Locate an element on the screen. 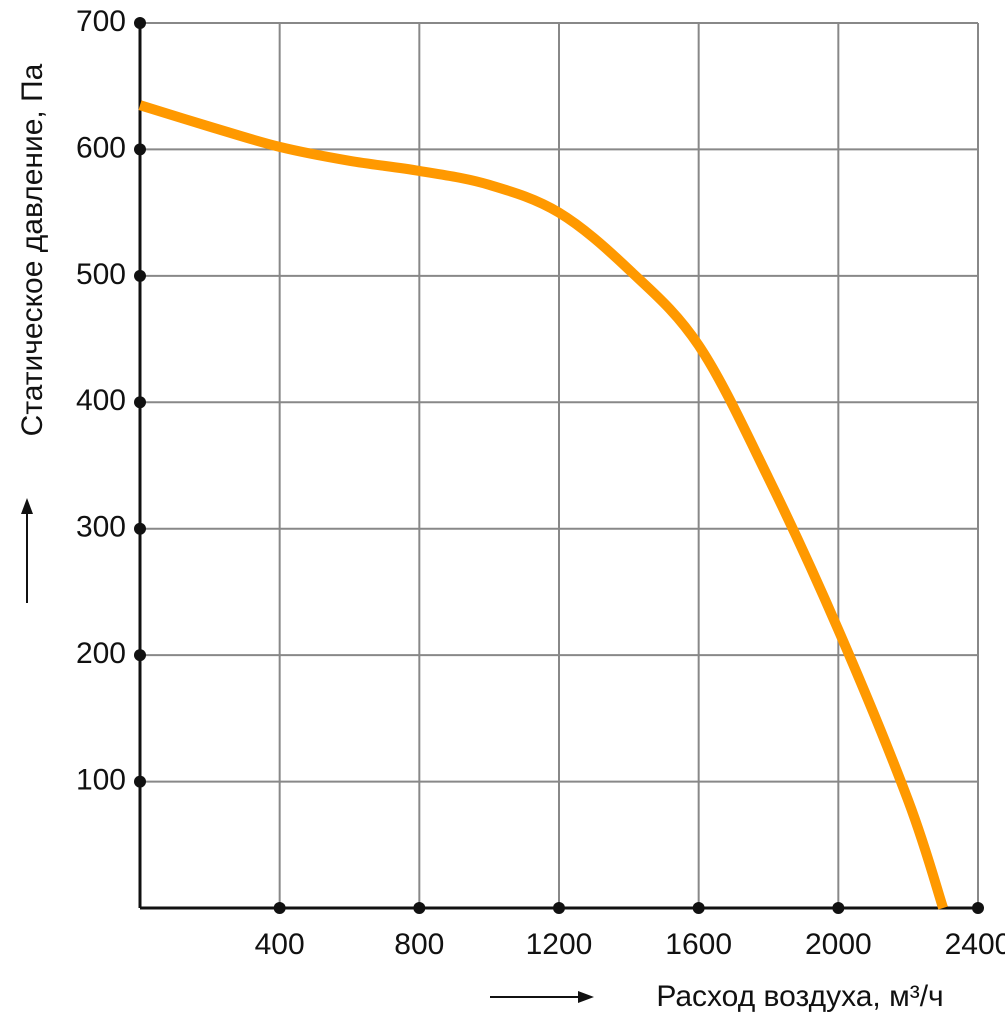  y-axis-label: Статическое давление, Па is located at coordinates (32, 249).